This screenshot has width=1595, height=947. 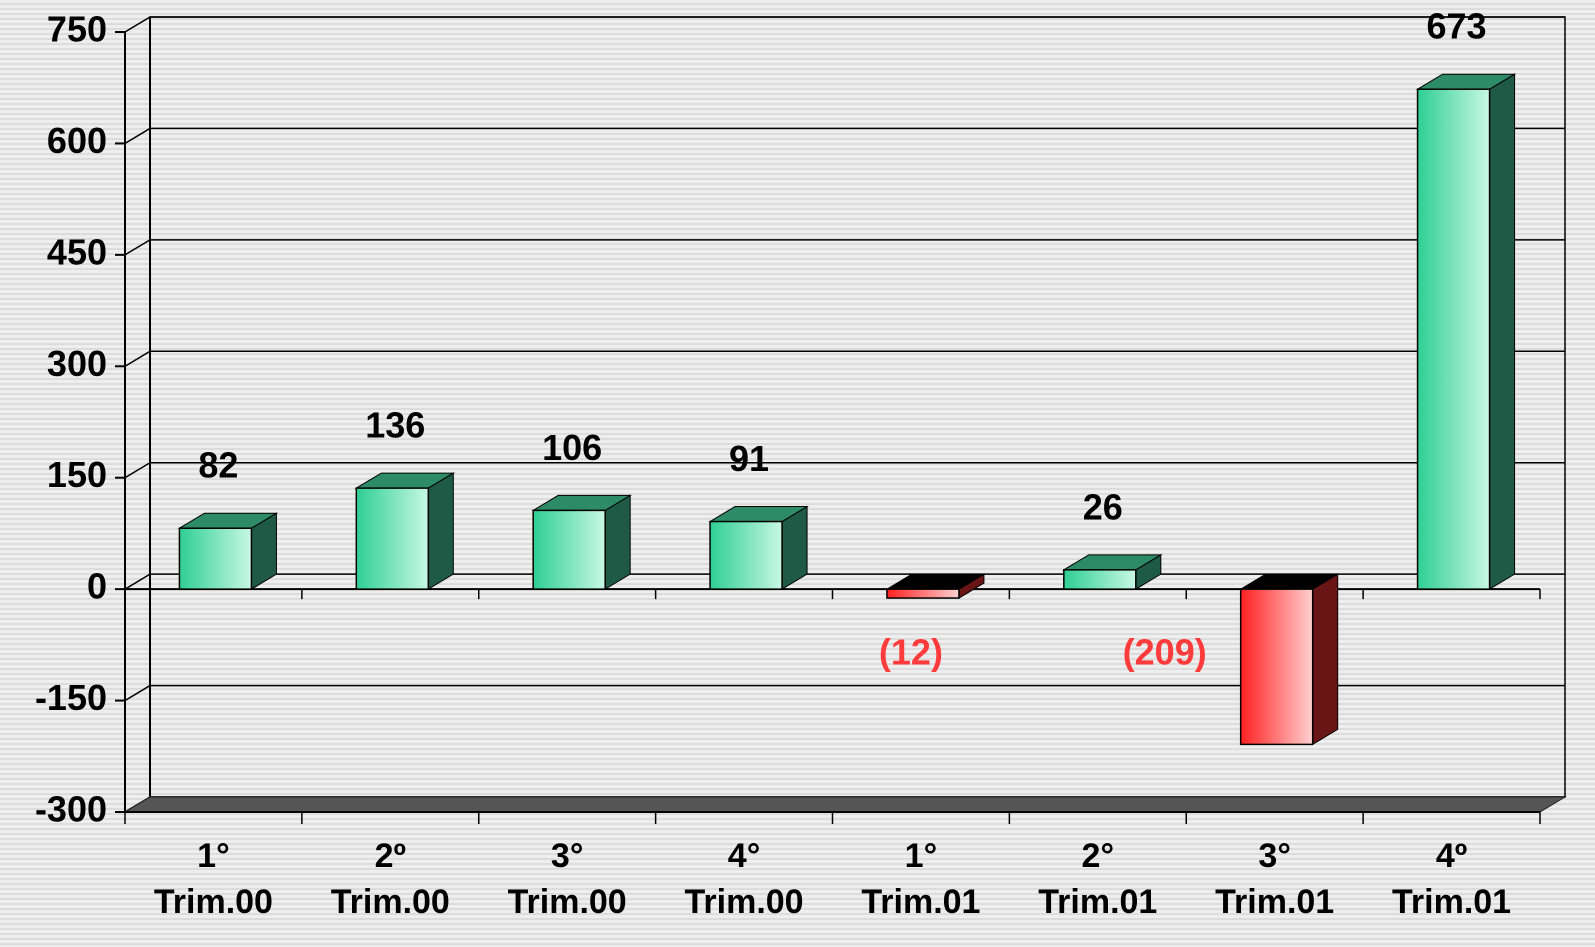 I want to click on y-tick-label: 750, so click(x=77, y=29).